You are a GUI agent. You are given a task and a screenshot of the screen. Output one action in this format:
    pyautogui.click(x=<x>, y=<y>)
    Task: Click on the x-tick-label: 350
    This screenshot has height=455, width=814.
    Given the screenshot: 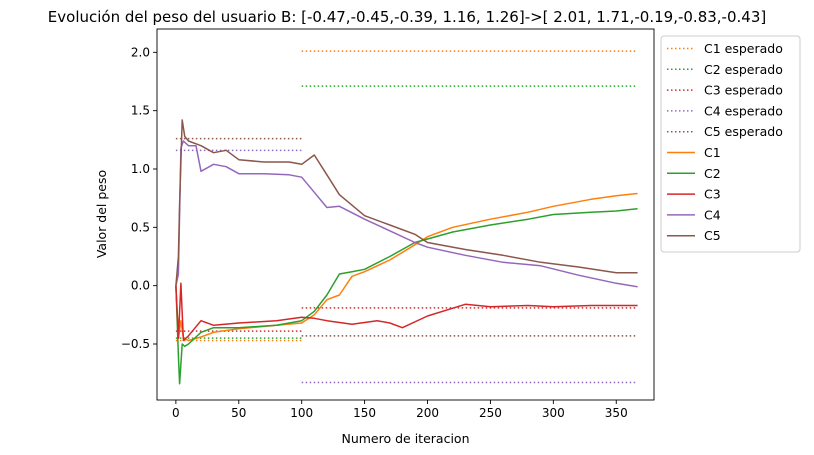 What is the action you would take?
    pyautogui.click(x=616, y=413)
    